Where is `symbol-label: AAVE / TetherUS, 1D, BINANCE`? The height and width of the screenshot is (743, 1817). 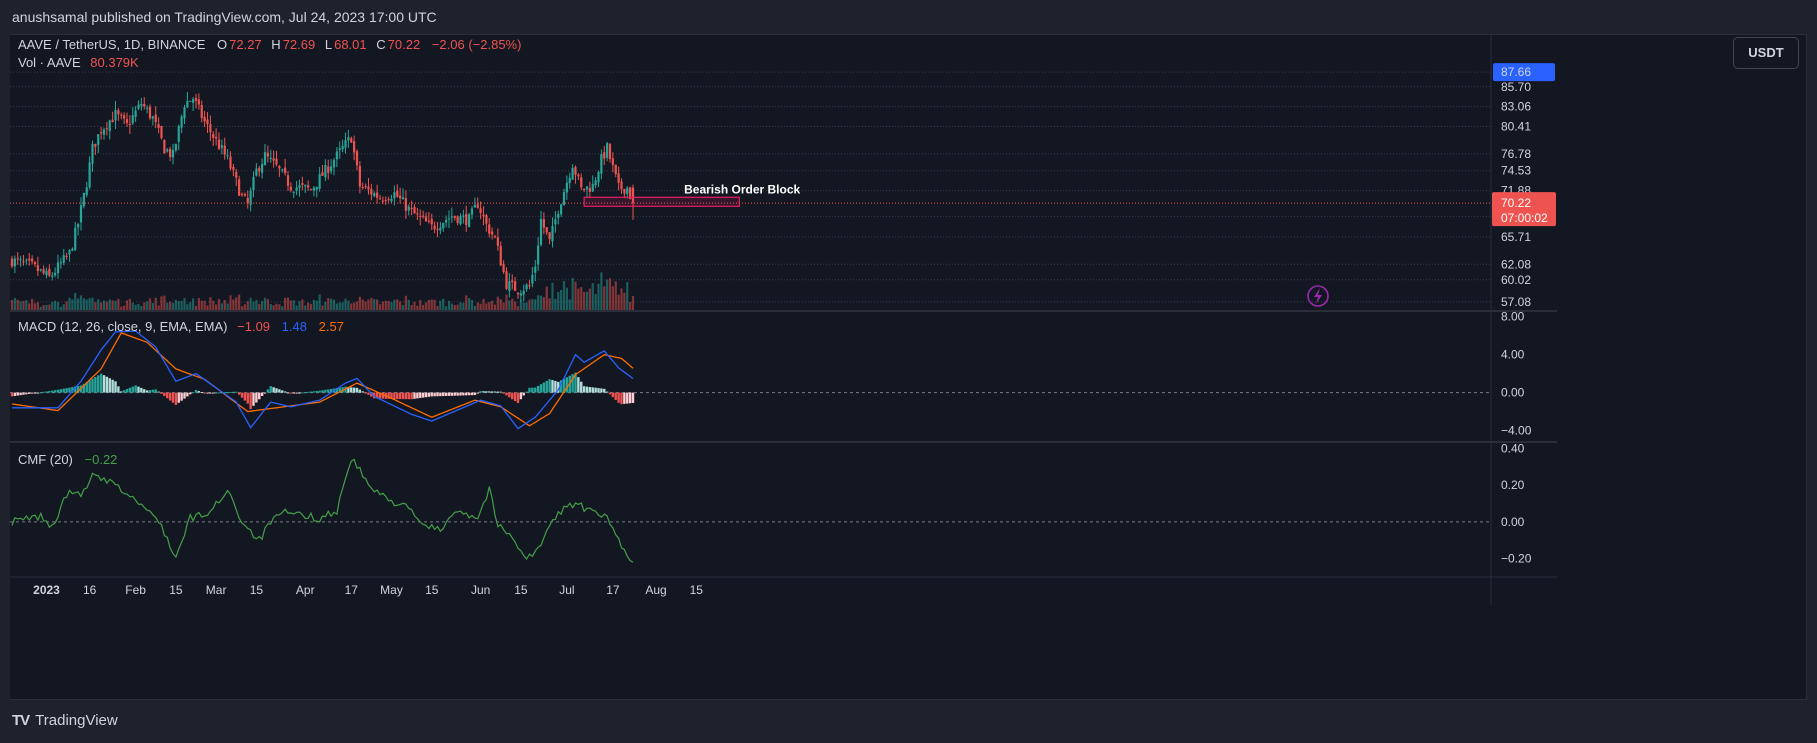 symbol-label: AAVE / TetherUS, 1D, BINANCE is located at coordinates (112, 44).